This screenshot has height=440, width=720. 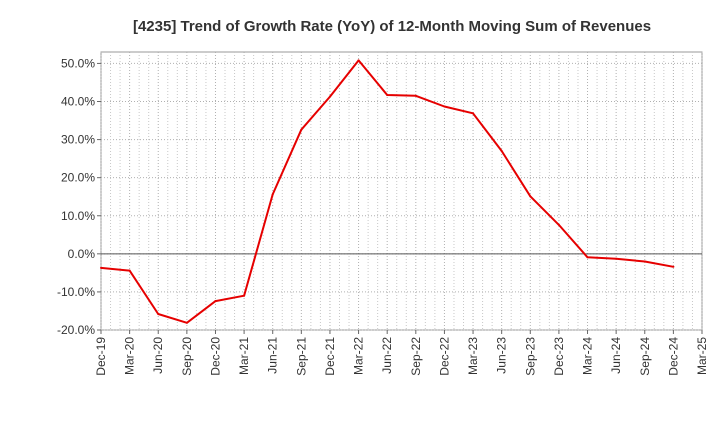 I want to click on x-tick-label: Mar-22, so click(x=359, y=356).